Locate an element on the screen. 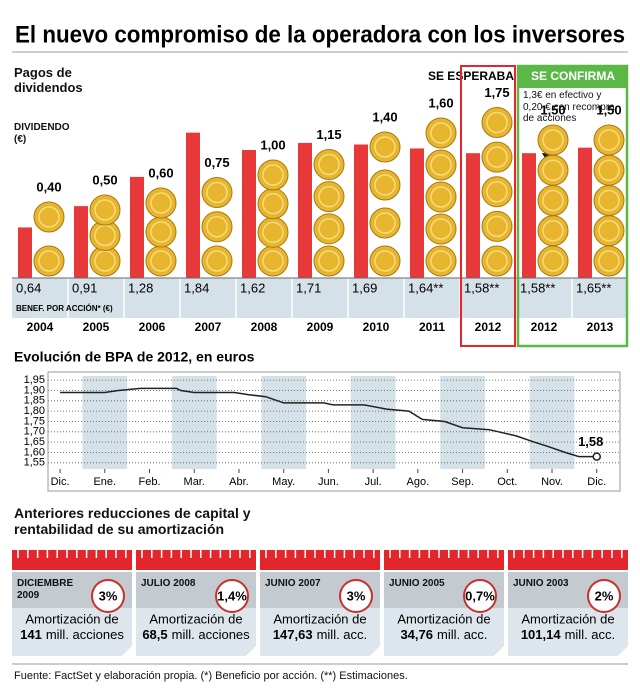  card-body is located at coordinates (196, 632).